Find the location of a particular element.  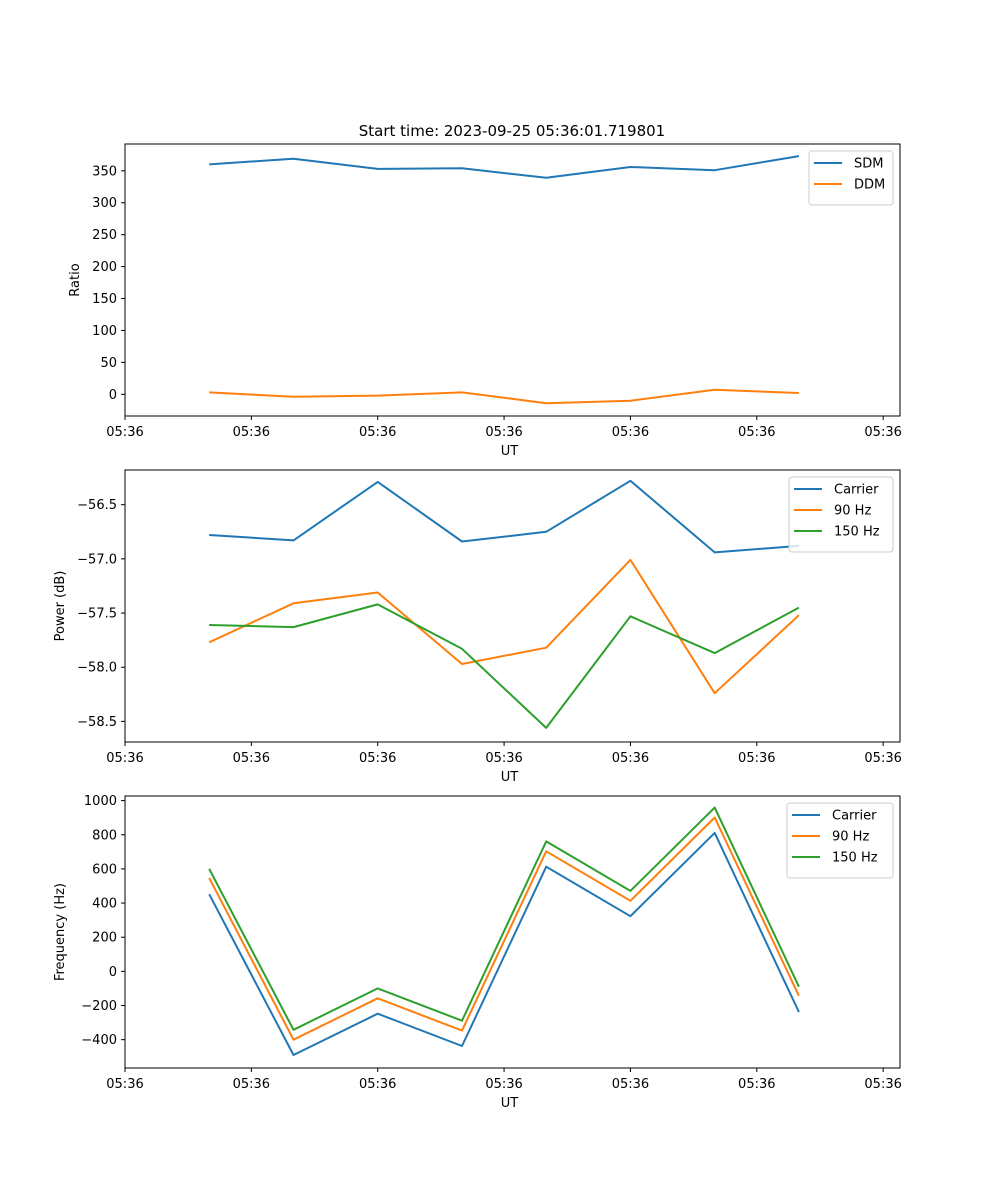

y-tick-label: −57.5 is located at coordinates (97, 614).